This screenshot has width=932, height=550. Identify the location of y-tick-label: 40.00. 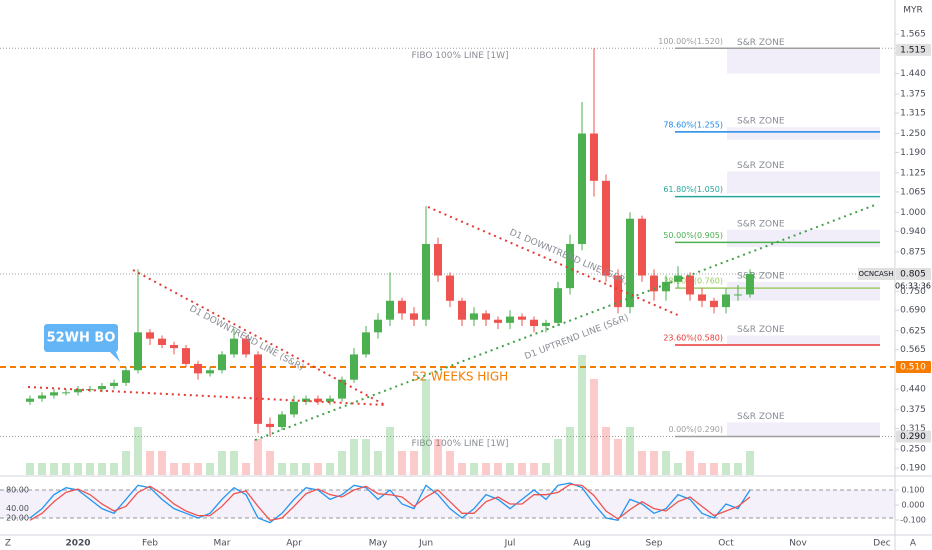
(17, 508).